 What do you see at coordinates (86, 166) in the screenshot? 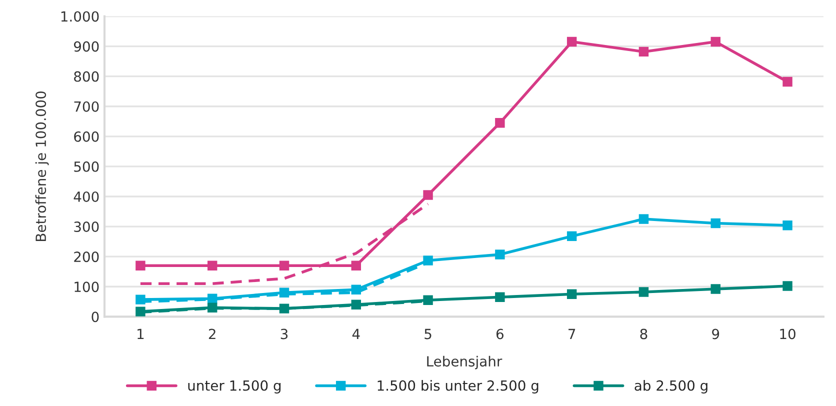
I see `y-tick-label: 500` at bounding box center [86, 166].